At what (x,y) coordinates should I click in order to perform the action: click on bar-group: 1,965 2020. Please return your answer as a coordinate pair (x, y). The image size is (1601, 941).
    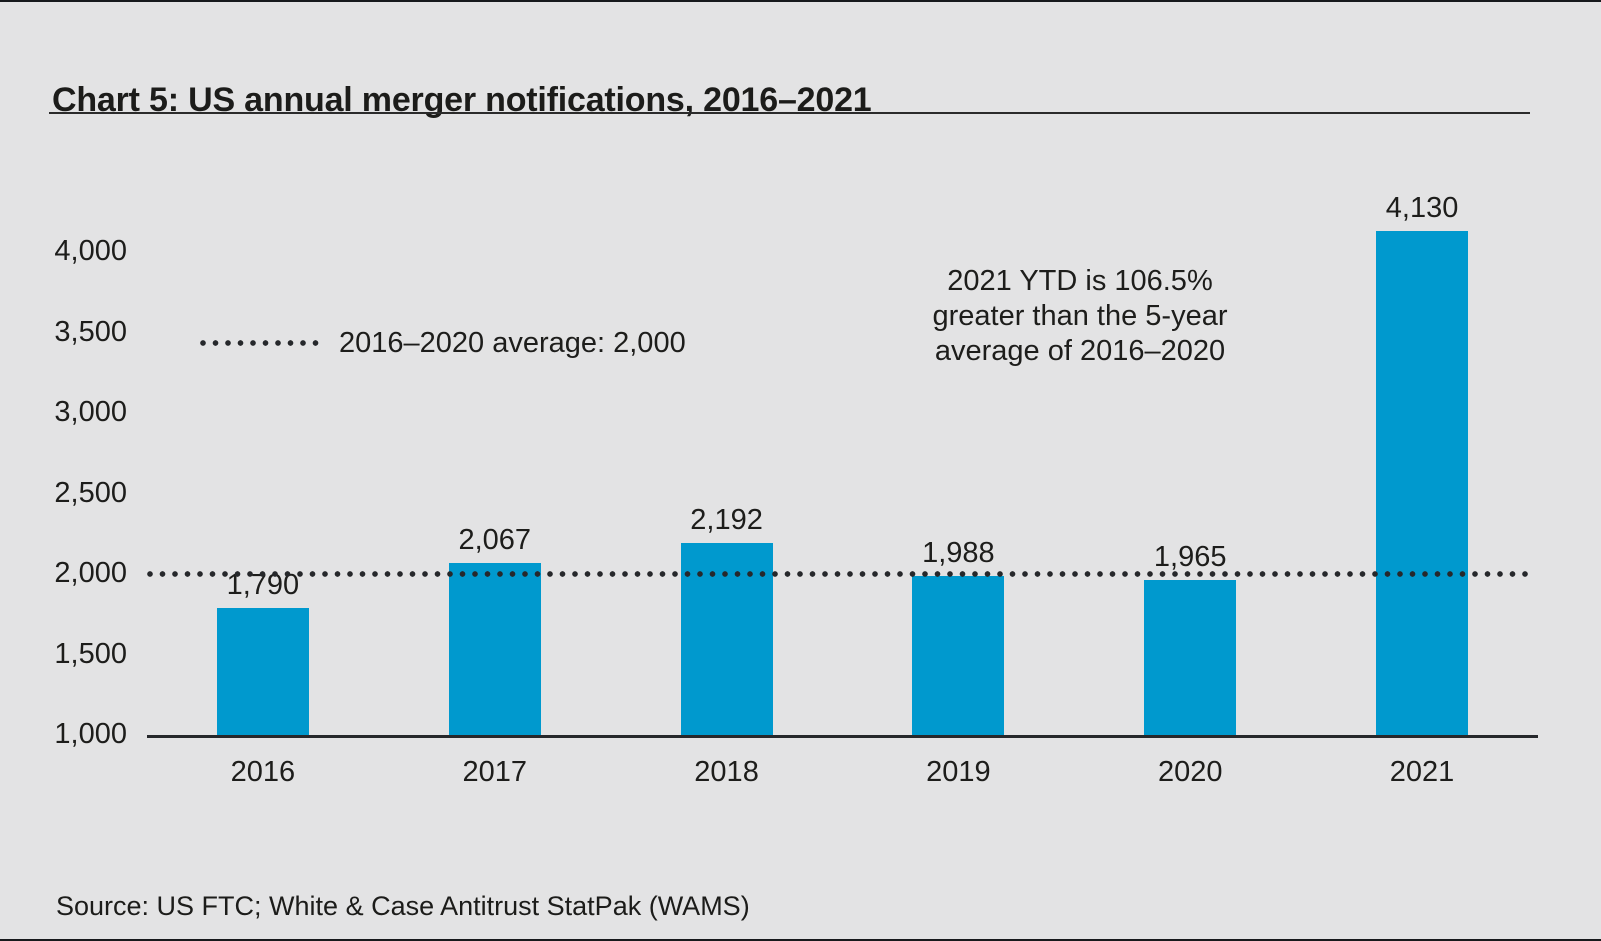
    Looking at the image, I should click on (1190, 504).